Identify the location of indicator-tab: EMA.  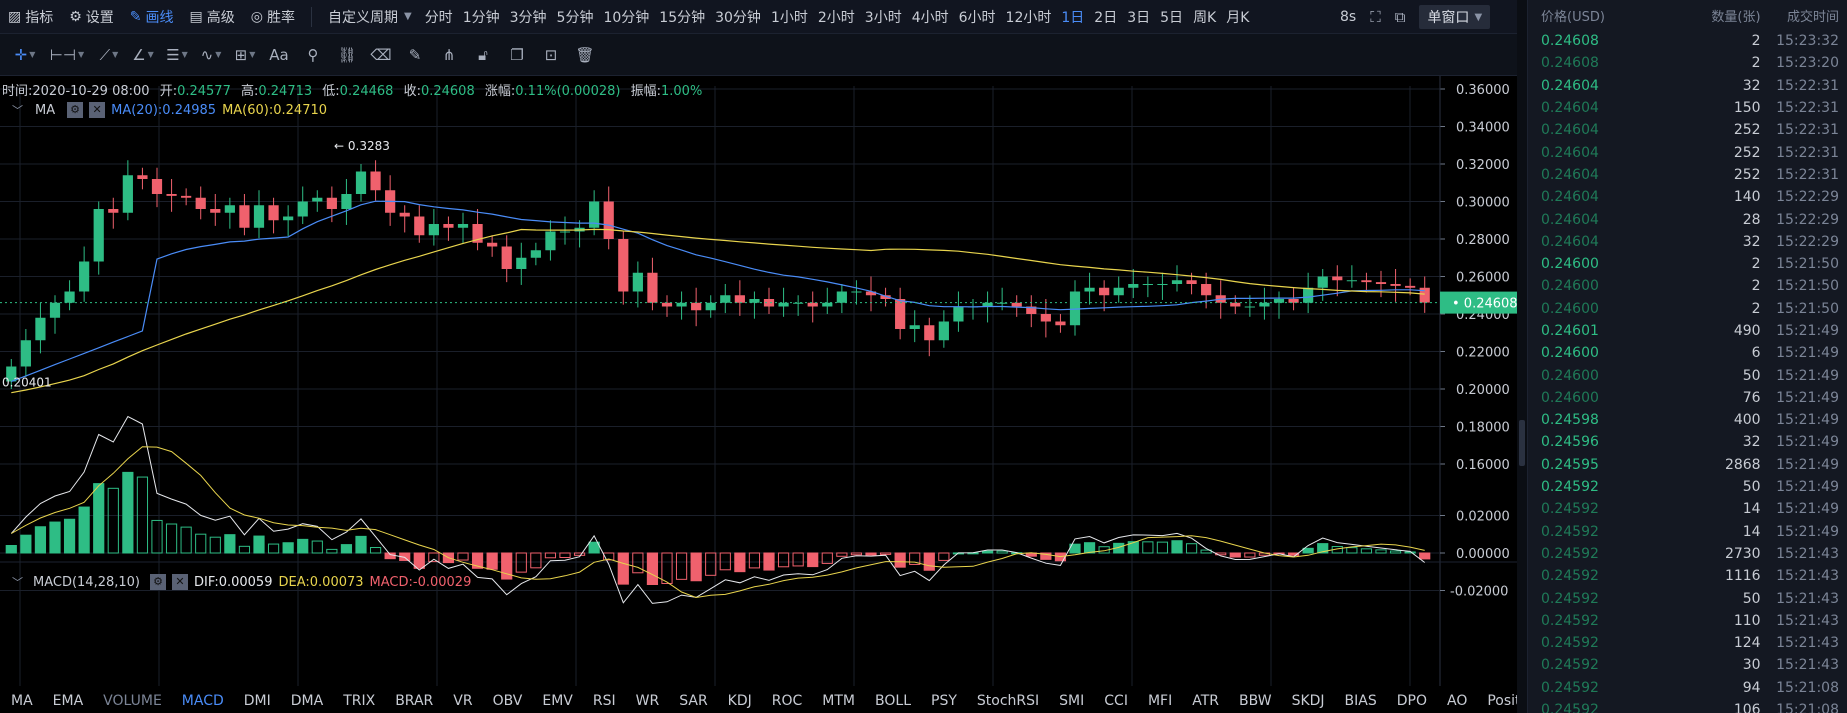
(68, 700).